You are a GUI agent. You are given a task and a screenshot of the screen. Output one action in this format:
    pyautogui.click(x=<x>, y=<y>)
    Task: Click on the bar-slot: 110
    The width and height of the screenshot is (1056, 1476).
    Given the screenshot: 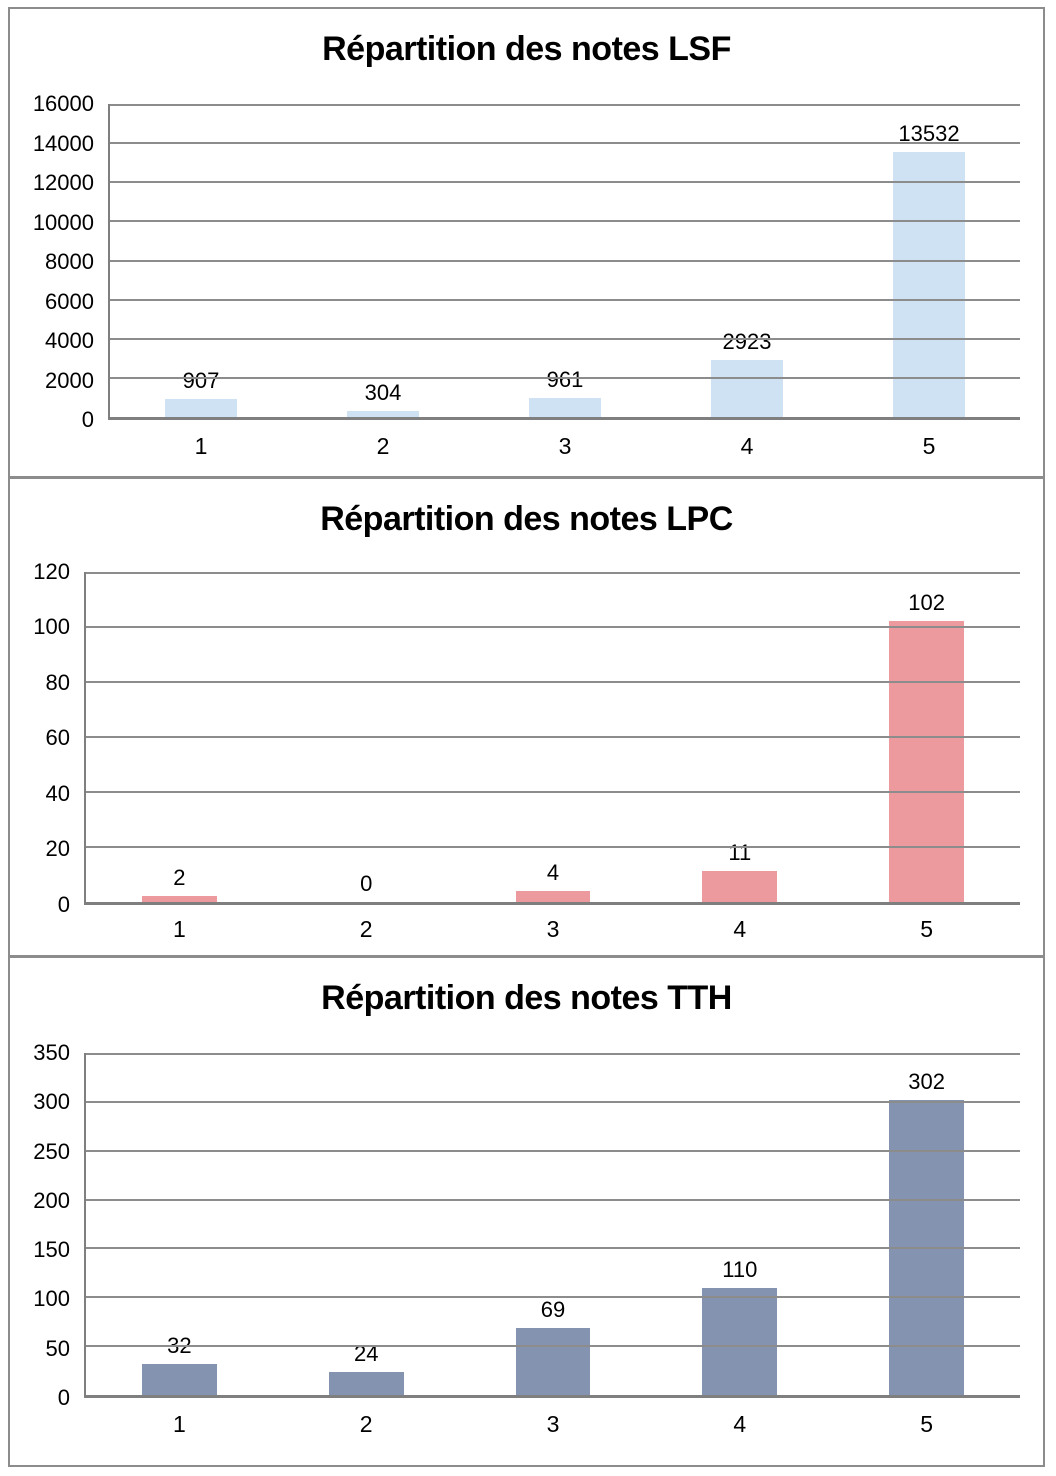 What is the action you would take?
    pyautogui.click(x=739, y=1224)
    